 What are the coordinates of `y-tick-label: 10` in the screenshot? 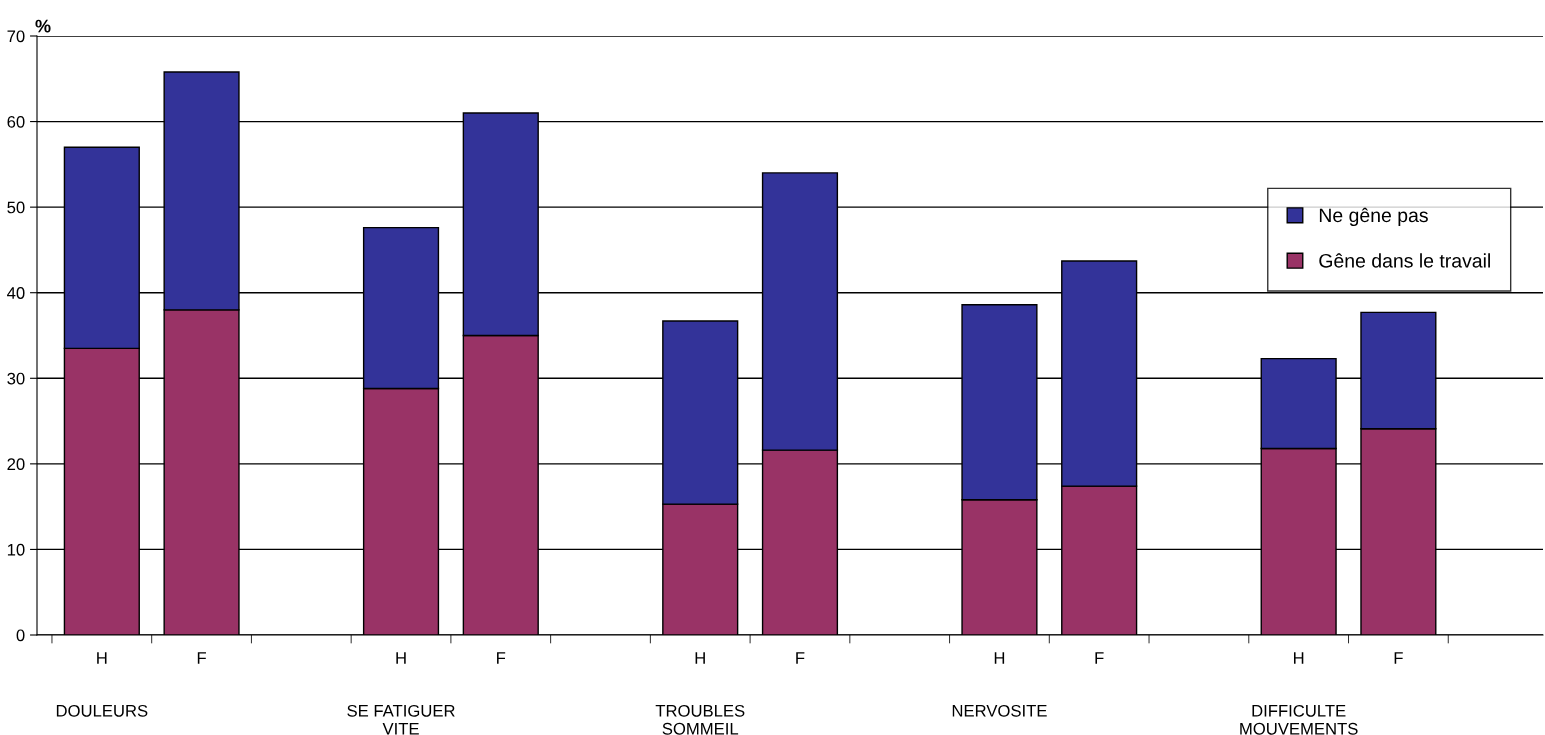 It's located at (16, 549).